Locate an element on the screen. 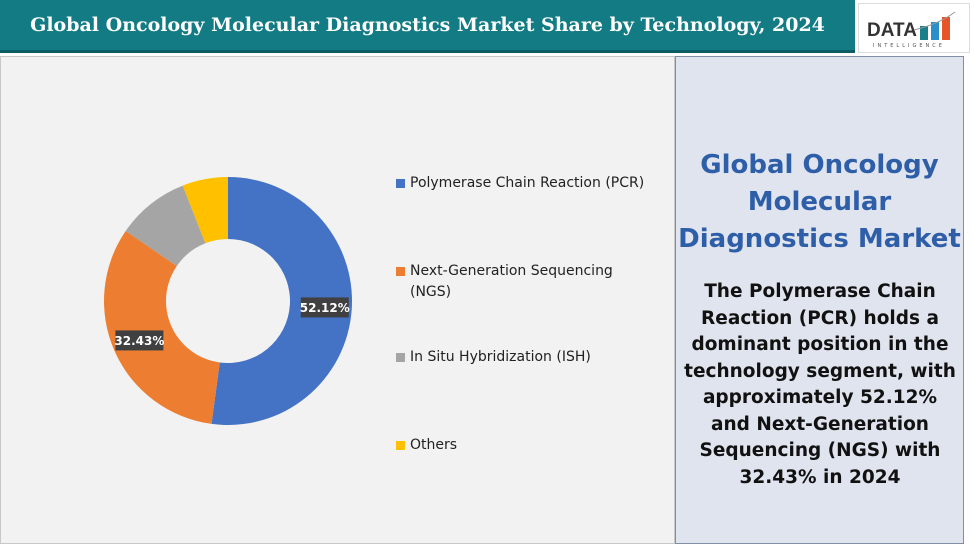 Image resolution: width=975 pixels, height=544 pixels. data-label: 32.43% is located at coordinates (139, 340).